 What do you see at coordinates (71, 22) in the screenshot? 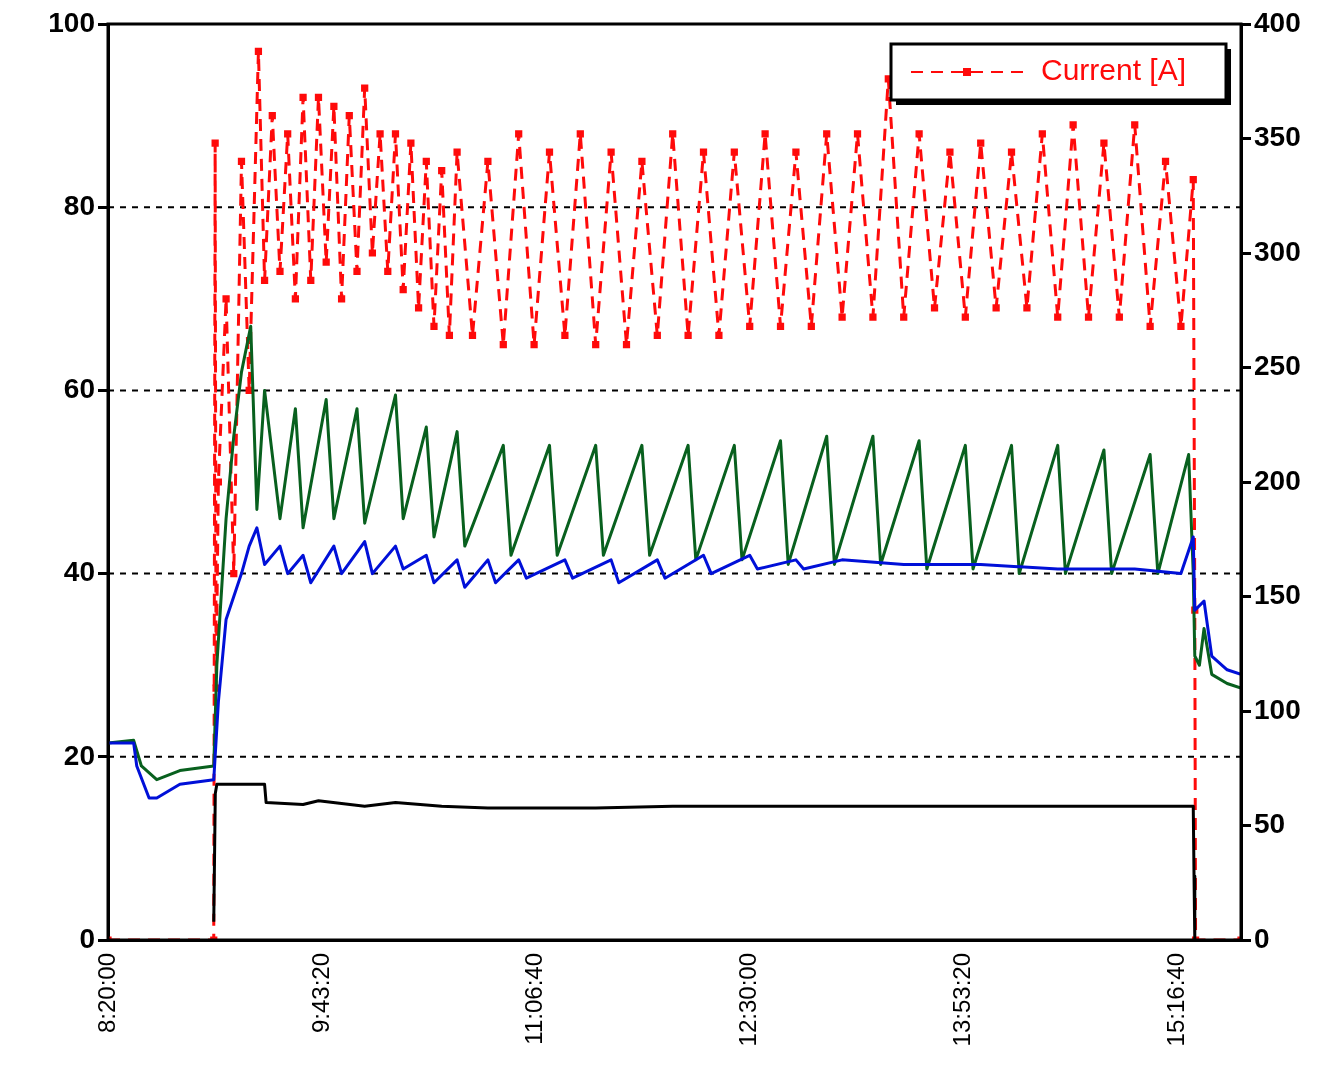
I see `y-tick-label: 100` at bounding box center [71, 22].